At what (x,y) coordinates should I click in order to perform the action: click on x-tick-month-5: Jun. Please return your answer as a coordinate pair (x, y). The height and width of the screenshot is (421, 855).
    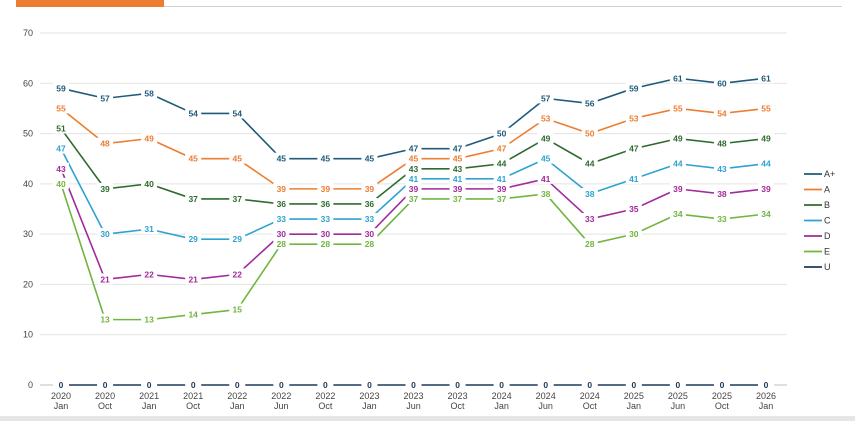
    Looking at the image, I should click on (281, 406).